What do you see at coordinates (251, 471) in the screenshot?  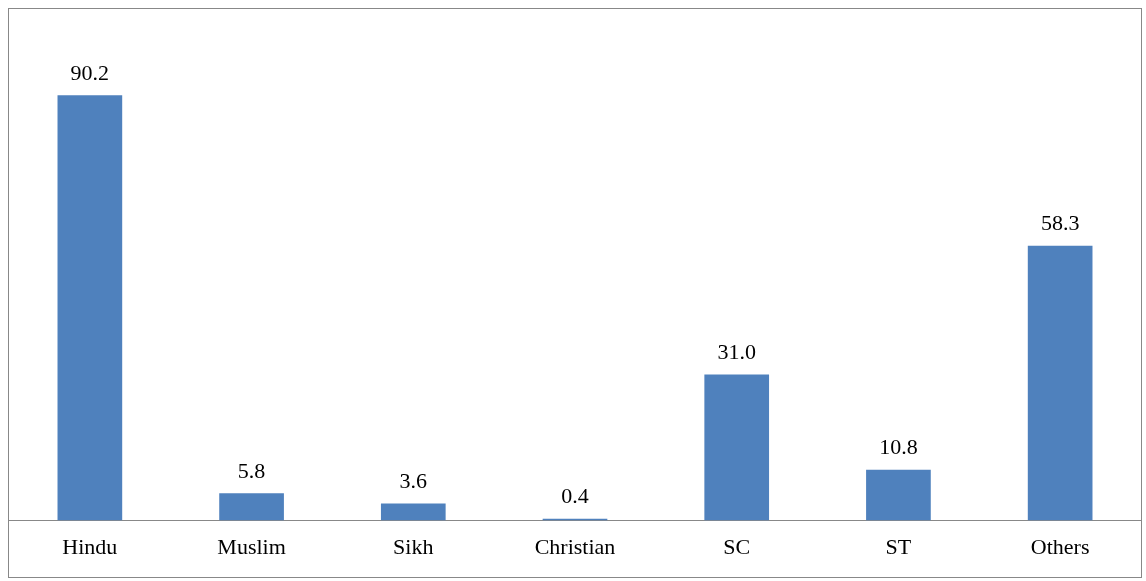 I see `data-label: 5.8` at bounding box center [251, 471].